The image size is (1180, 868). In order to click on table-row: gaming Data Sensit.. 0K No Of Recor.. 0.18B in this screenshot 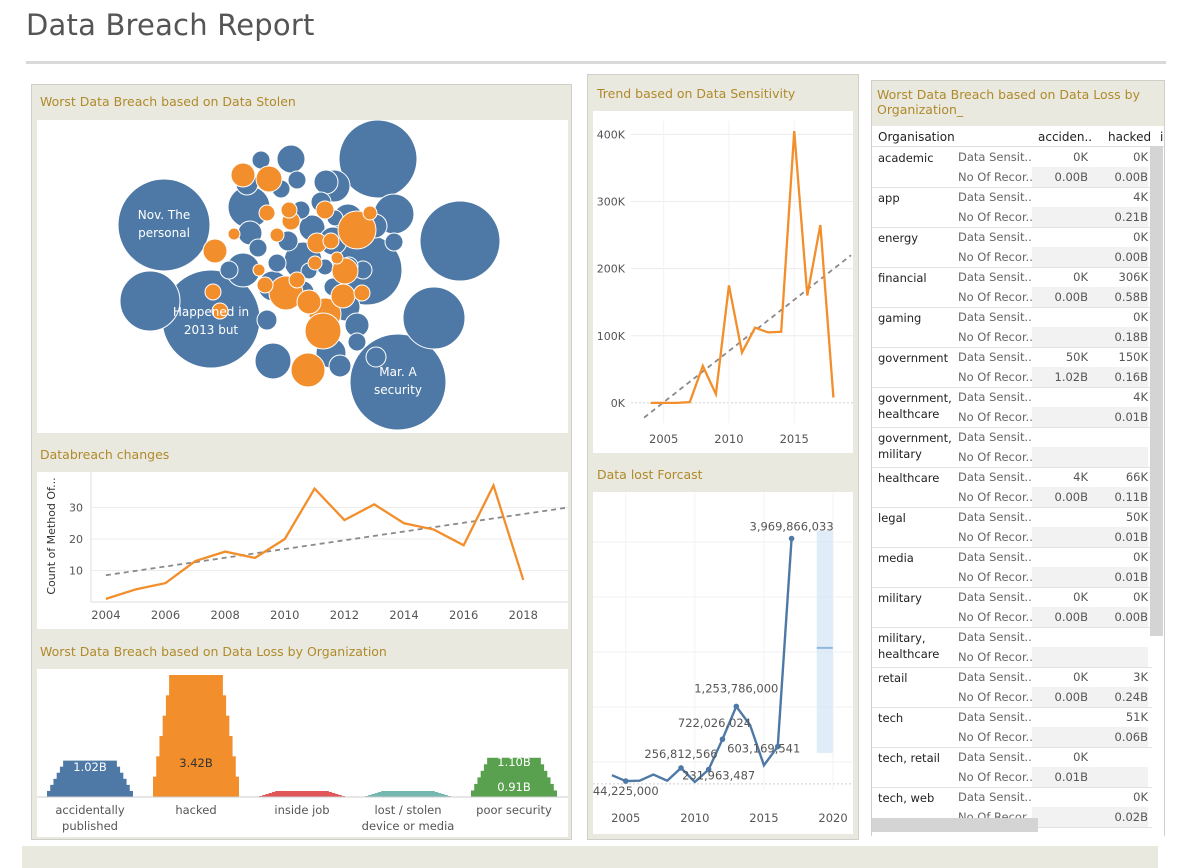, I will do `click(1012, 327)`.